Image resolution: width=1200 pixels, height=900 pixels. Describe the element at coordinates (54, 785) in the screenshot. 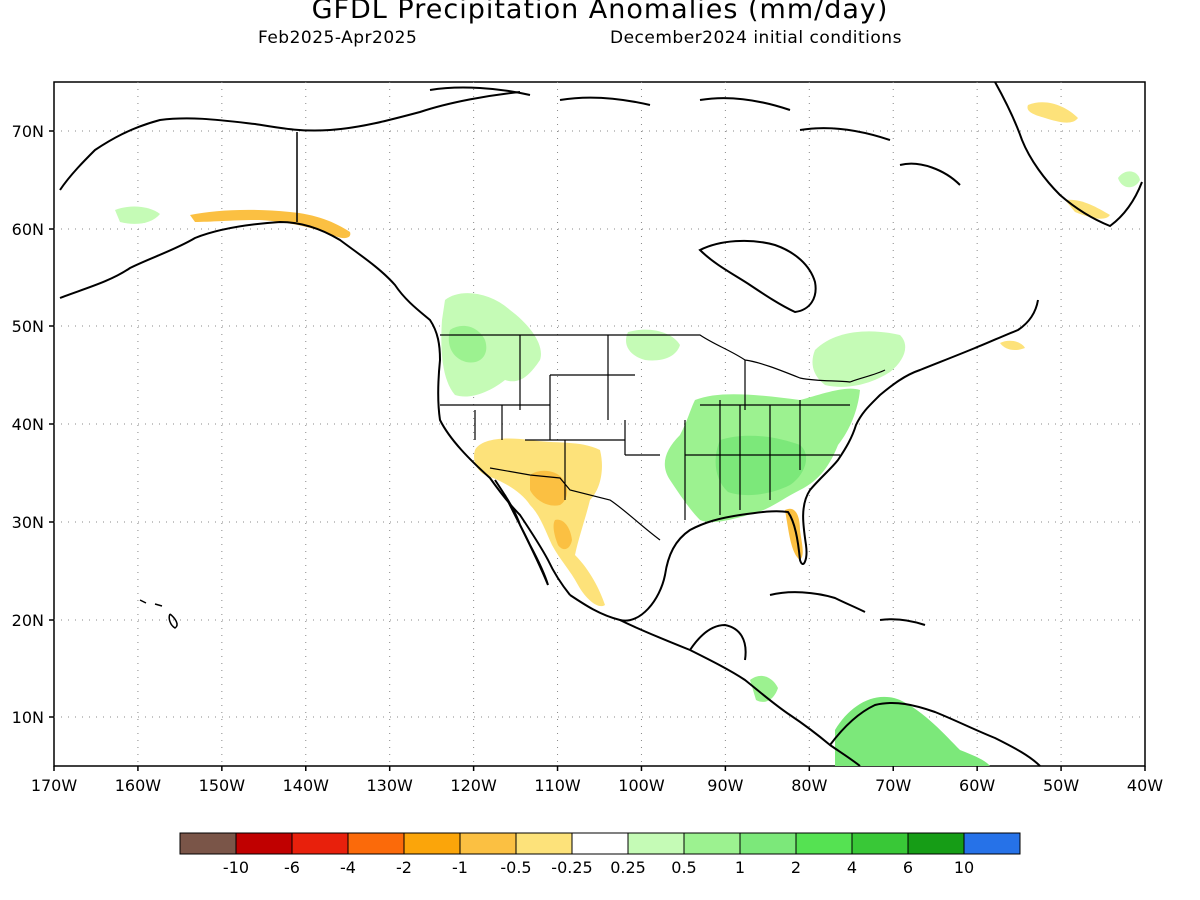

I see `lon-label: 170W` at that location.